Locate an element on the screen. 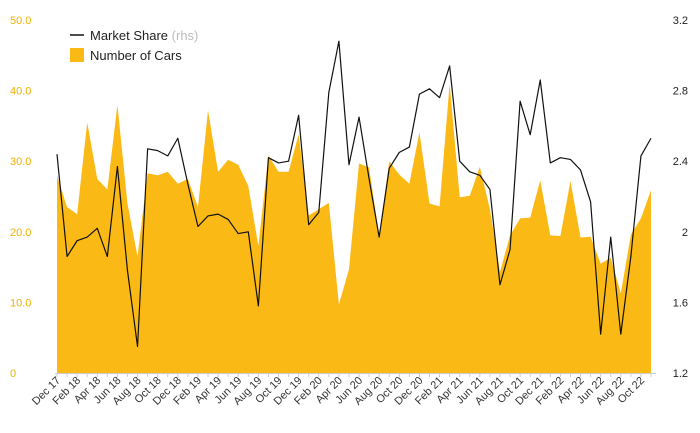 Image resolution: width=700 pixels, height=433 pixels. left-axis-tick-label: 30.0 is located at coordinates (20, 162).